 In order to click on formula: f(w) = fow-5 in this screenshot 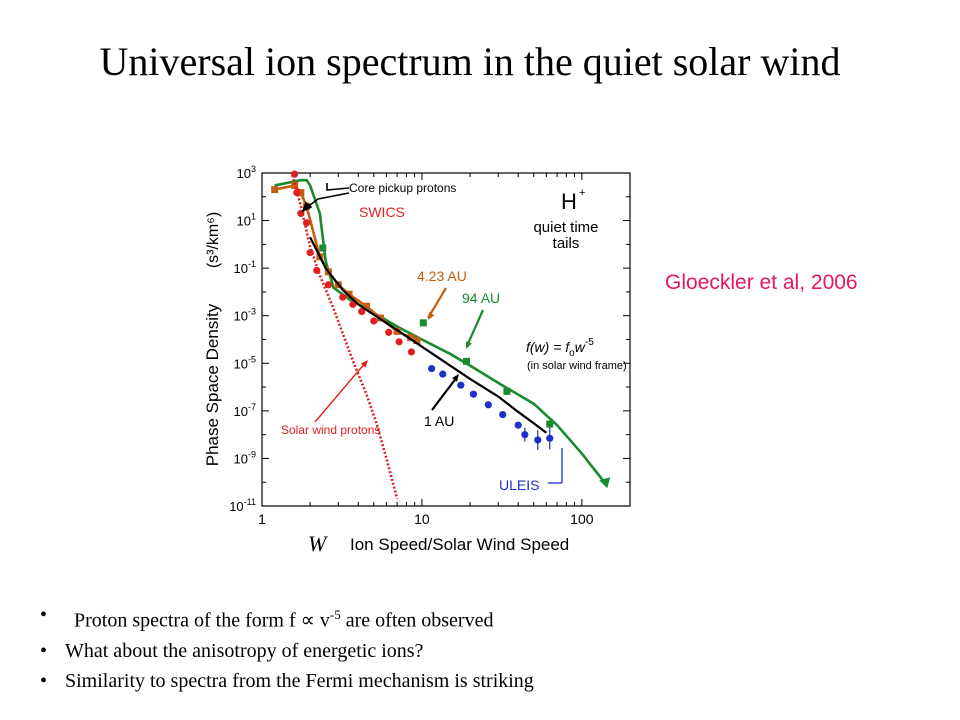, I will do `click(560, 348)`.